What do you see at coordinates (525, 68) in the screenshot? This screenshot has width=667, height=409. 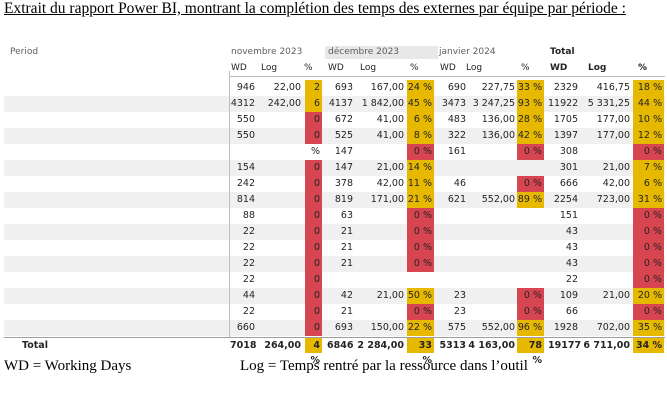 I see `subheader-january-pct: %` at bounding box center [525, 68].